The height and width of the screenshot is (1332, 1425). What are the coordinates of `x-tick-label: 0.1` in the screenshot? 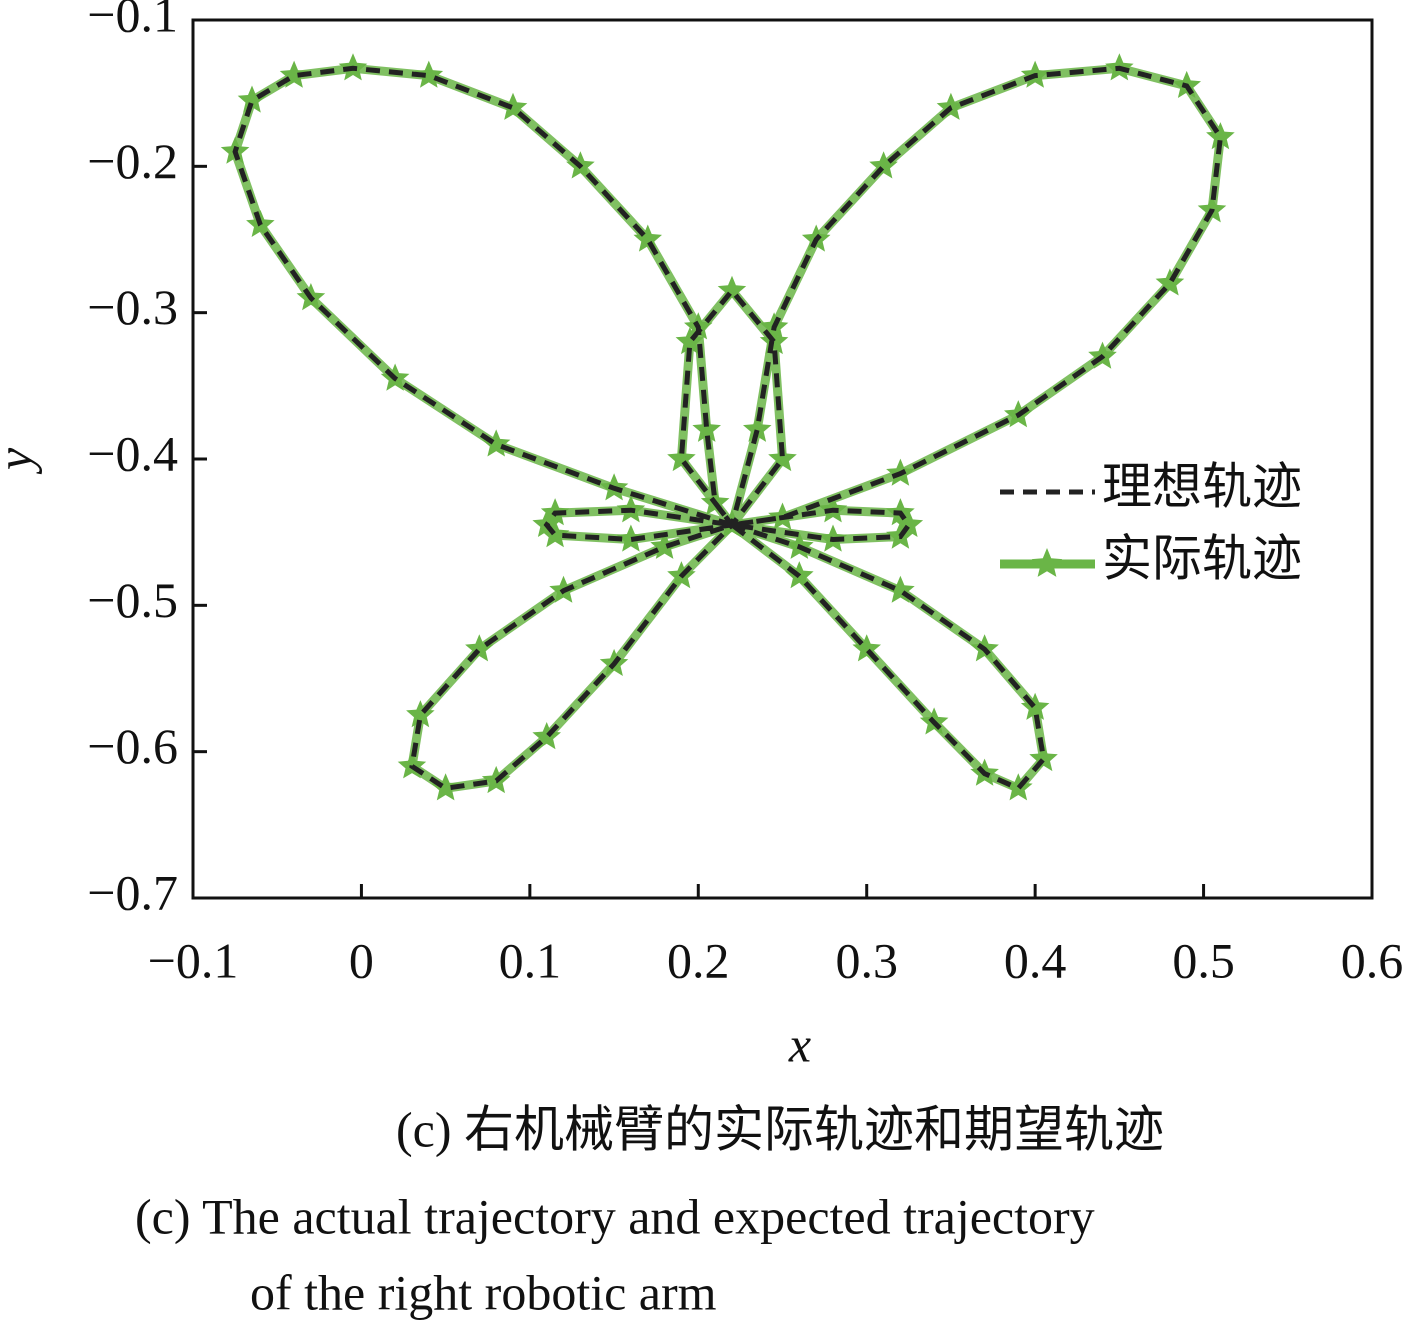 It's located at (530, 960).